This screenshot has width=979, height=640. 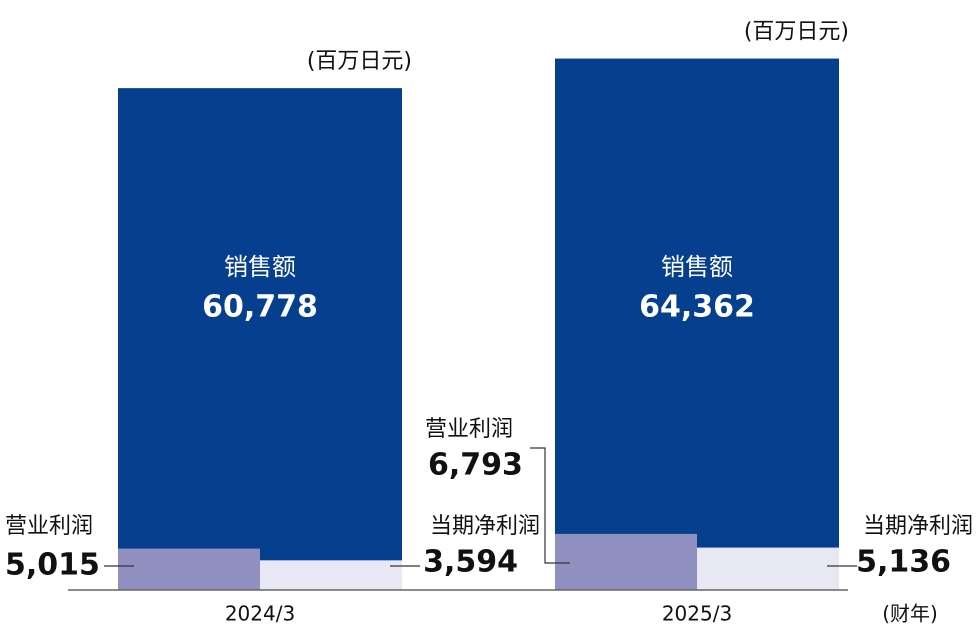 What do you see at coordinates (903, 562) in the screenshot?
I see `value-label: 5,136` at bounding box center [903, 562].